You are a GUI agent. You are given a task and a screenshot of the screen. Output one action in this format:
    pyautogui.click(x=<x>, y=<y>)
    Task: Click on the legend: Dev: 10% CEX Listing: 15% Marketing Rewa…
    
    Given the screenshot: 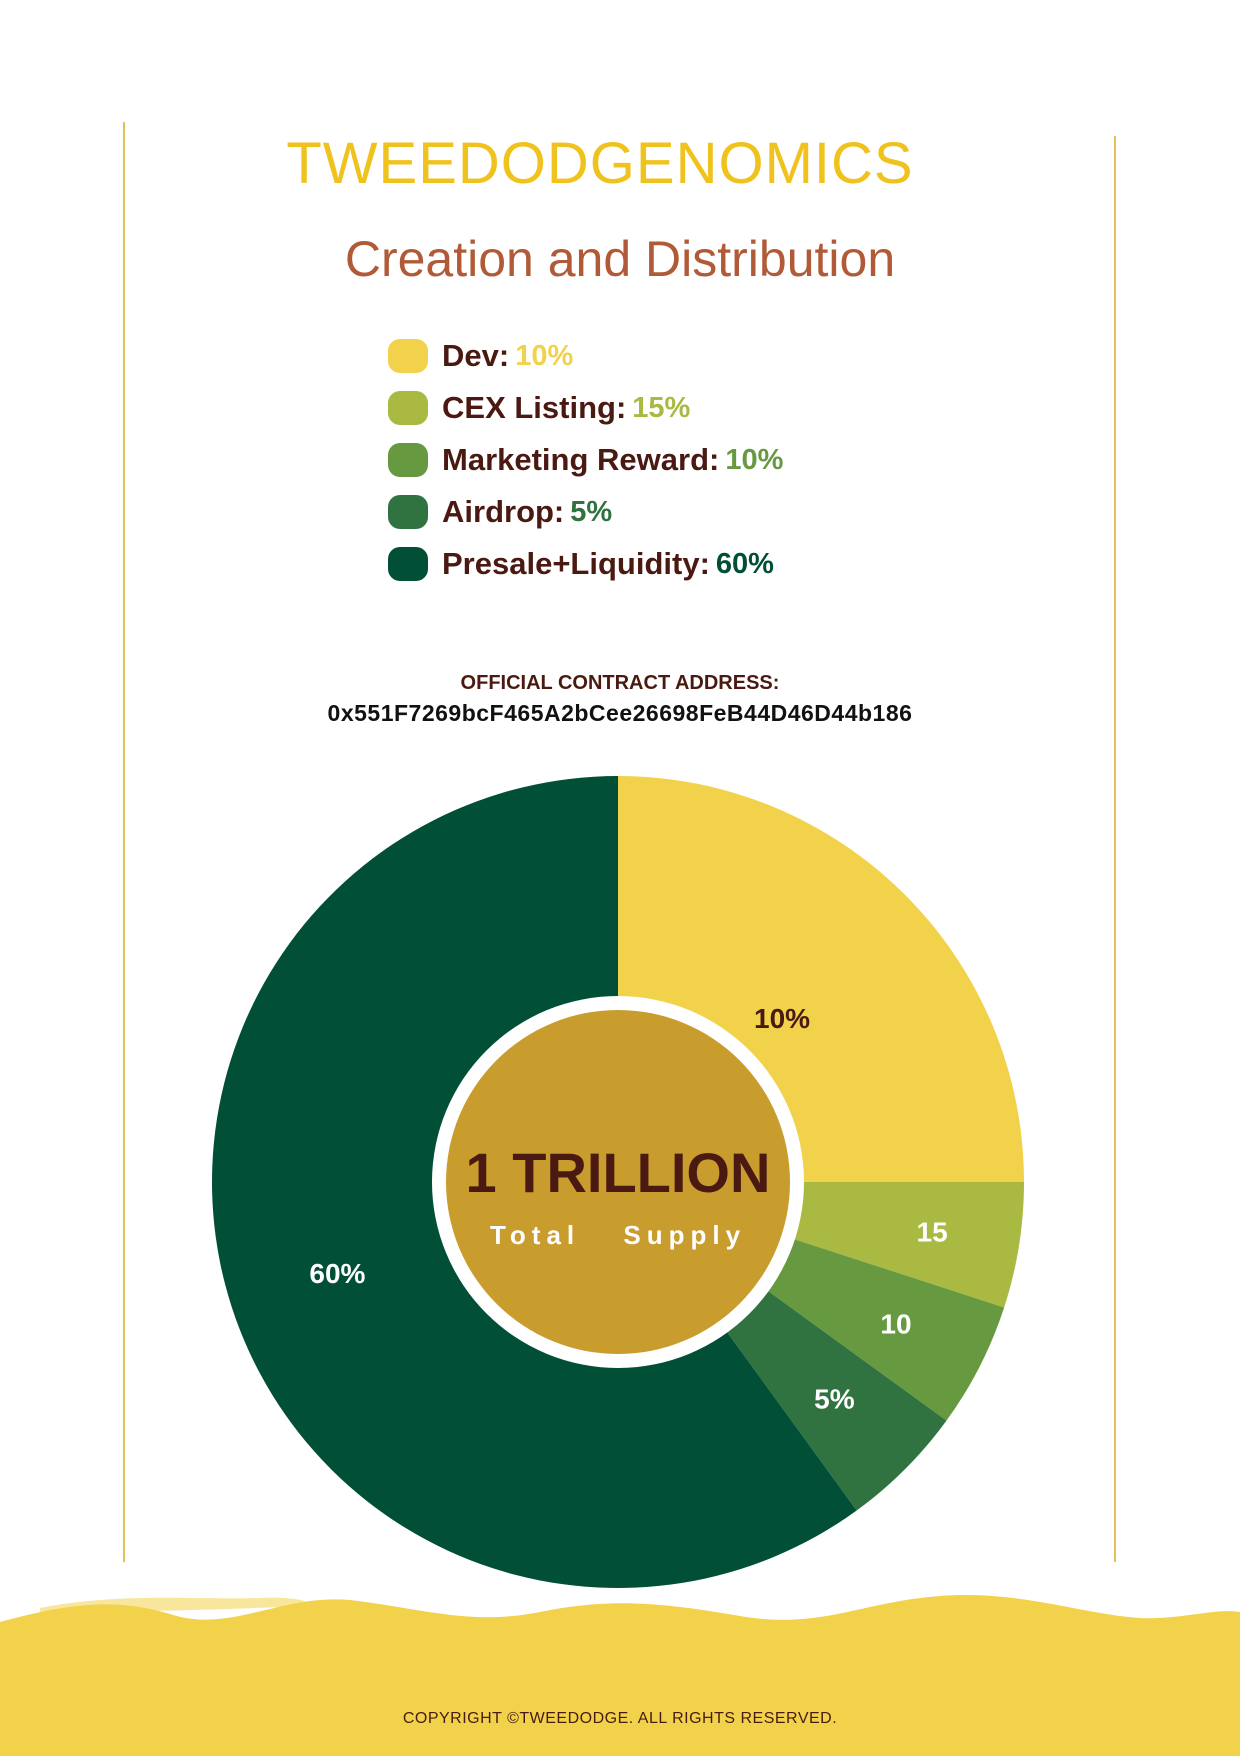 What is the action you would take?
    pyautogui.click(x=585, y=460)
    